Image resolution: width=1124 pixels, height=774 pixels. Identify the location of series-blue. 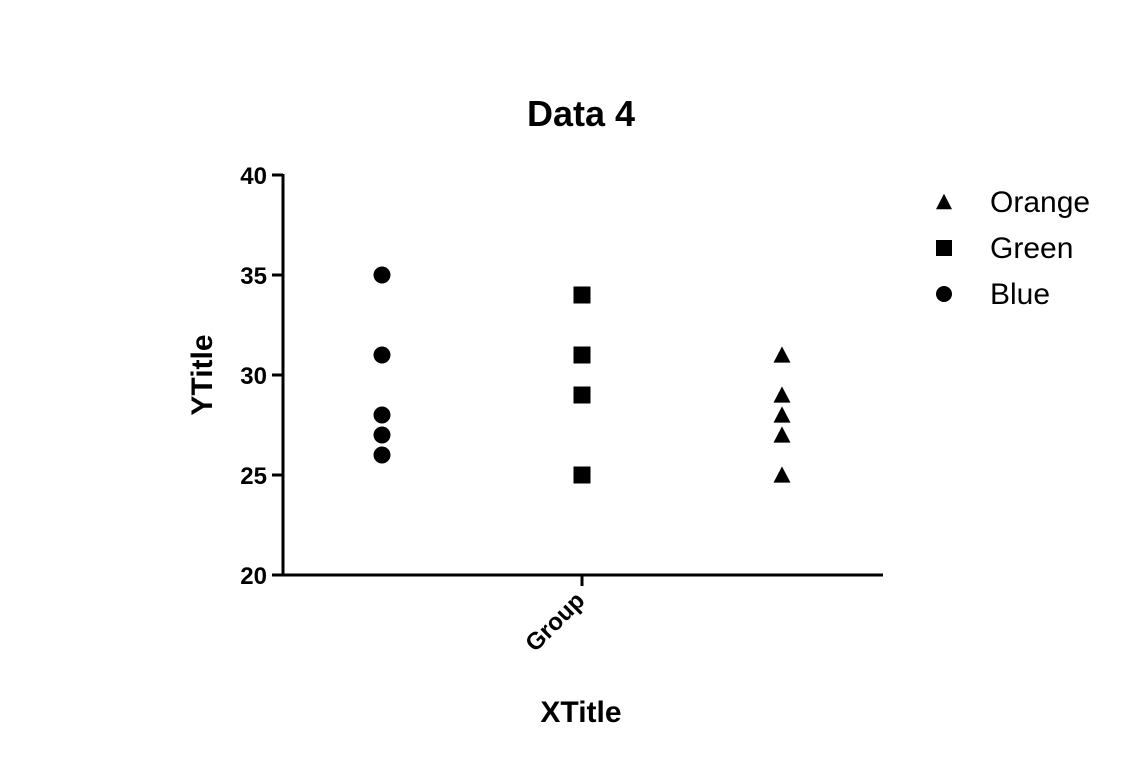
(382, 365).